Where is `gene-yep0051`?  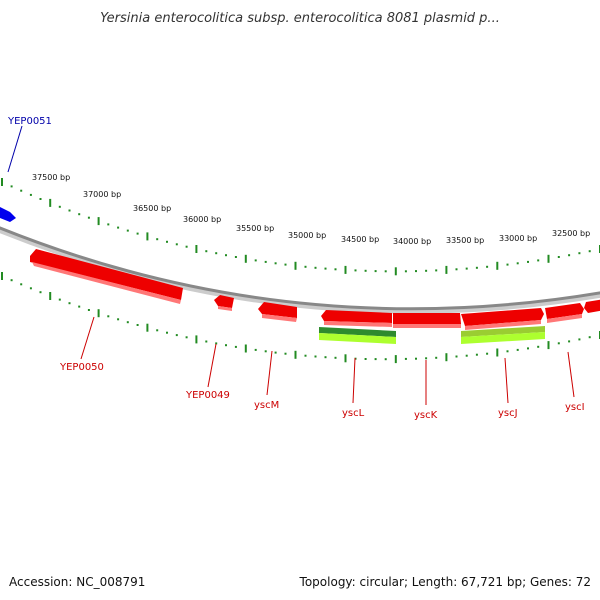 gene-yep0051 is located at coordinates (8, 214).